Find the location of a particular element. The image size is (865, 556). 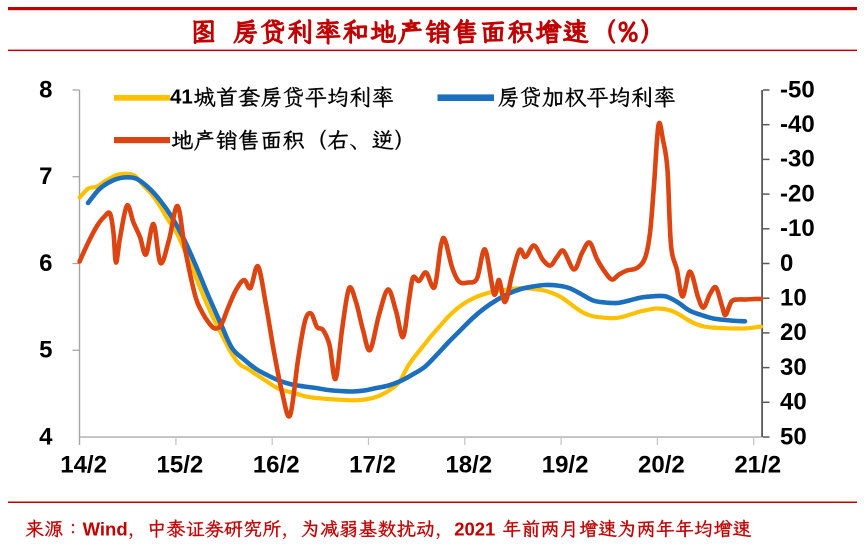

svg-text: 5 is located at coordinates (45, 350).